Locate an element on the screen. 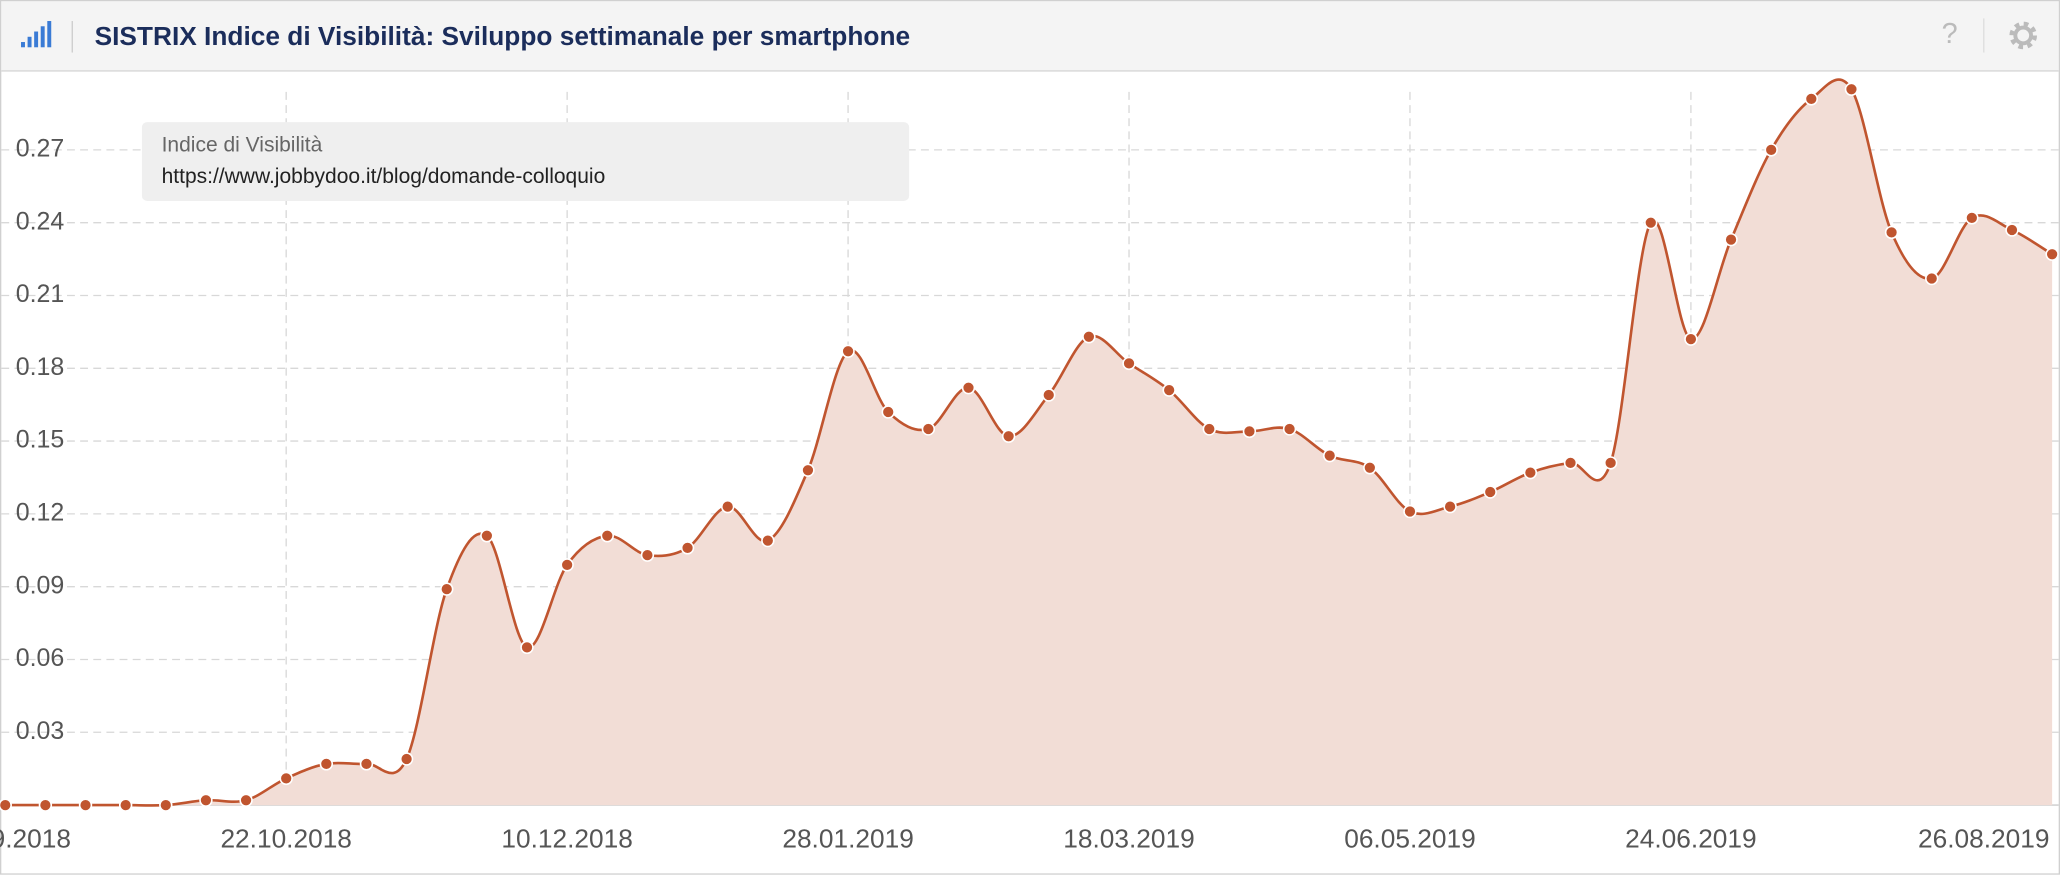 The height and width of the screenshot is (876, 2060). y-tick-label: 0.09 is located at coordinates (40, 585).